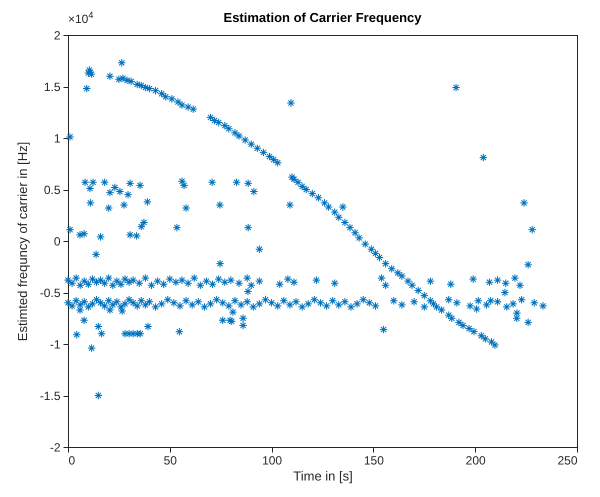 This screenshot has width=600, height=497. Describe the element at coordinates (55, 447) in the screenshot. I see `y-tick-label: -2` at that location.